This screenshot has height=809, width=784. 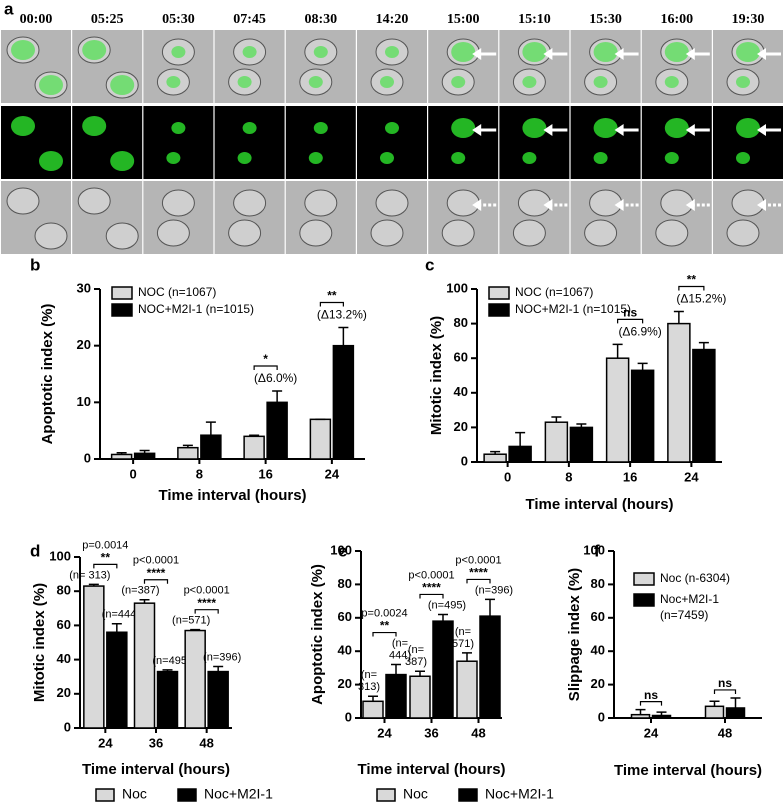 What do you see at coordinates (416, 662) in the screenshot?
I see `n-label: 387)` at bounding box center [416, 662].